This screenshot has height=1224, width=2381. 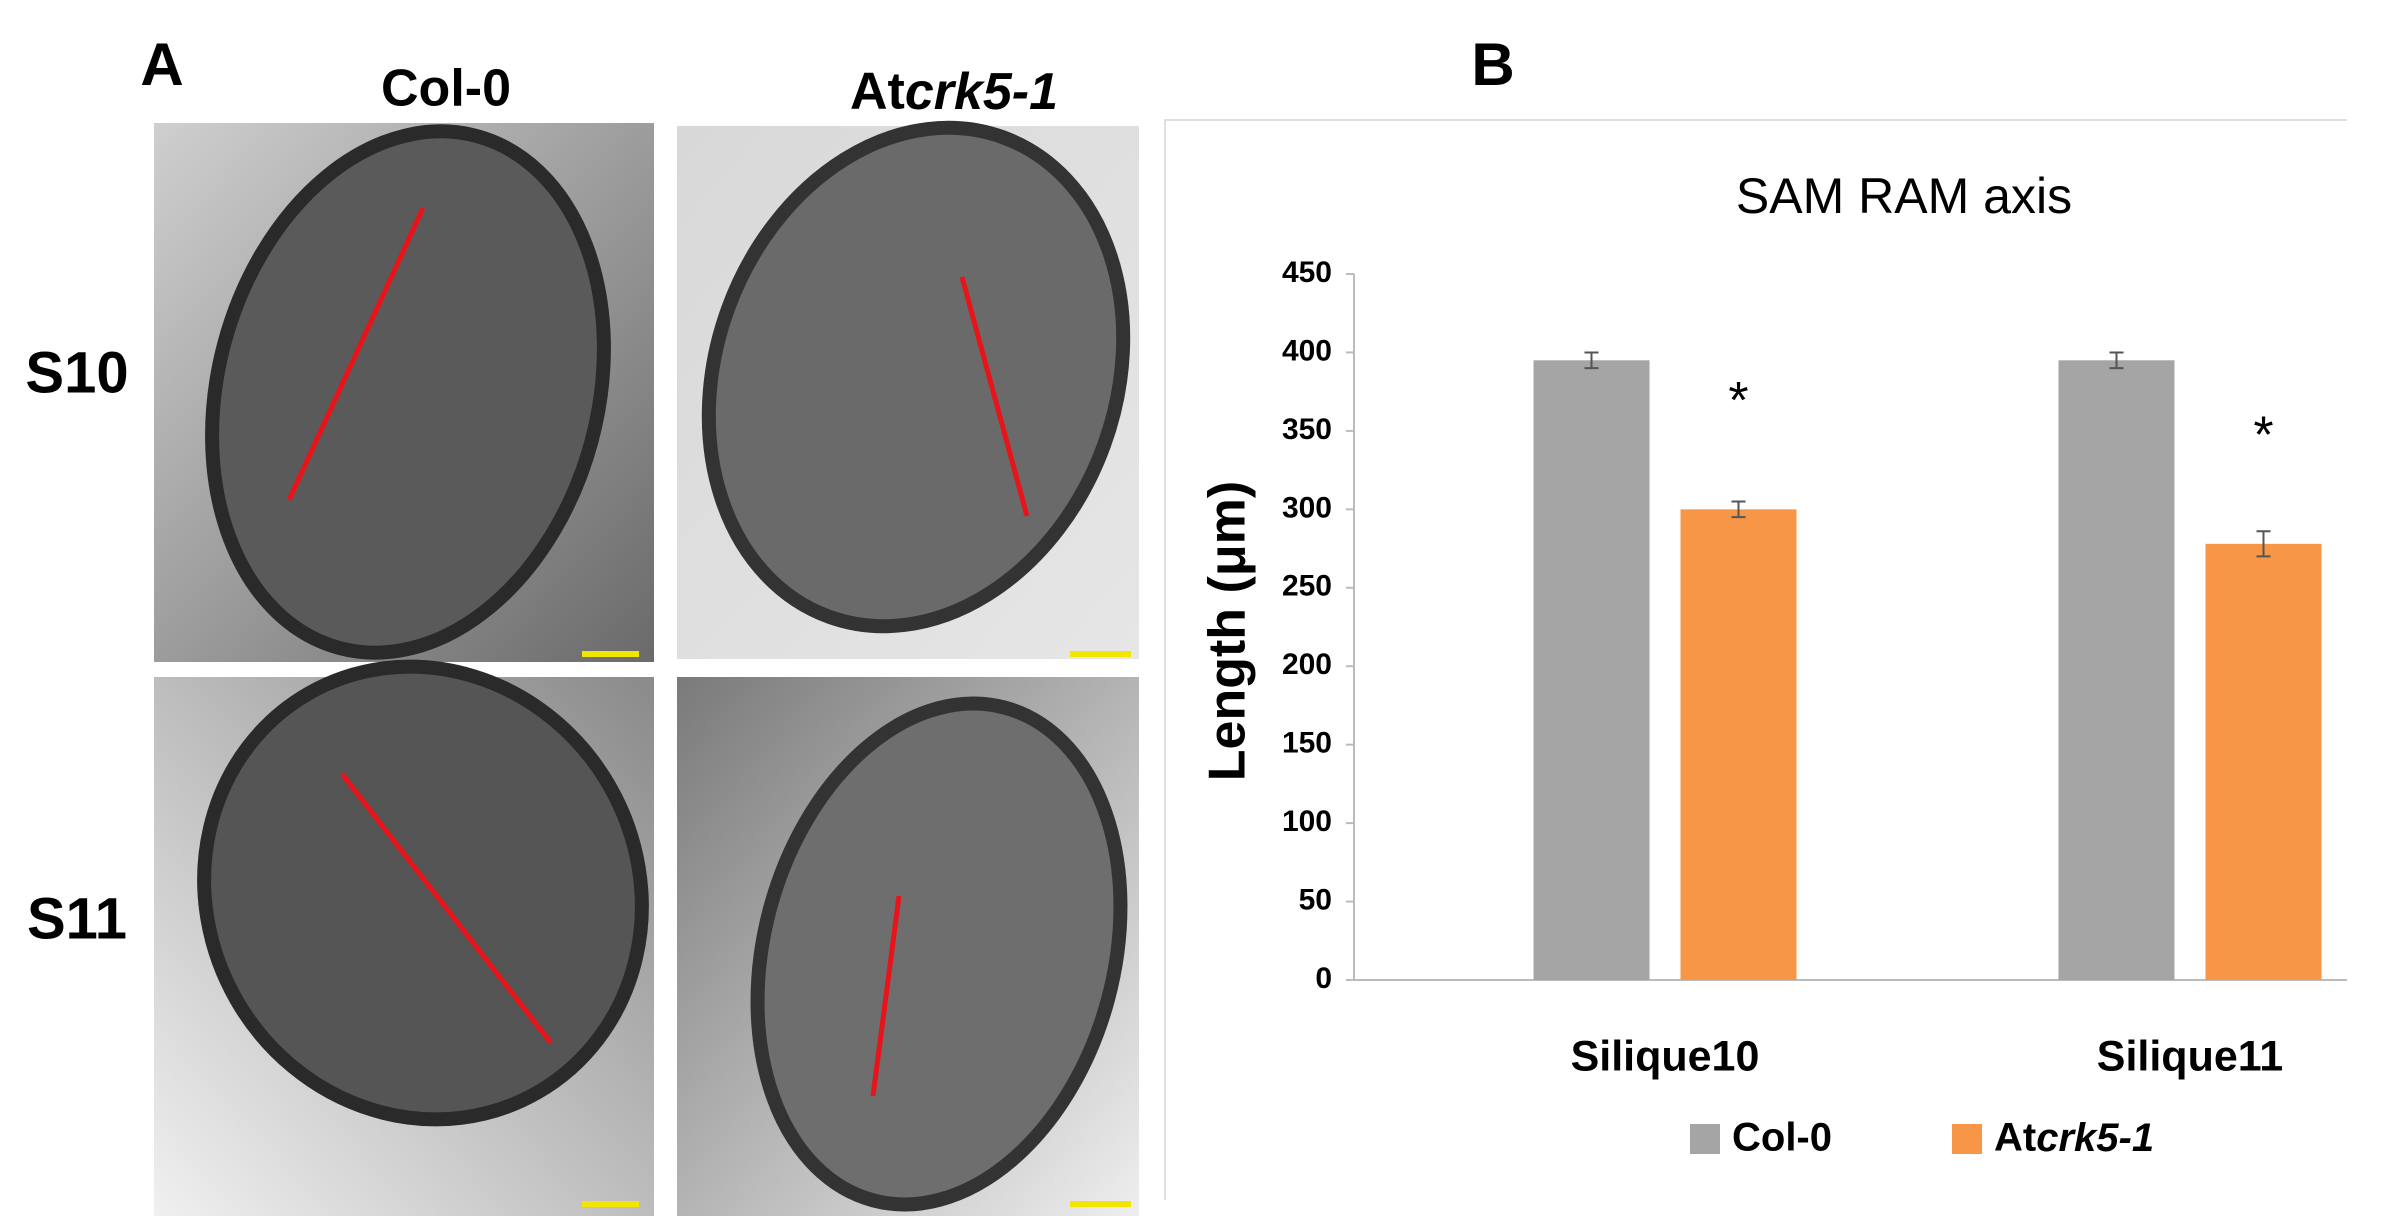 I want to click on scale-bars, so click(x=856, y=929).